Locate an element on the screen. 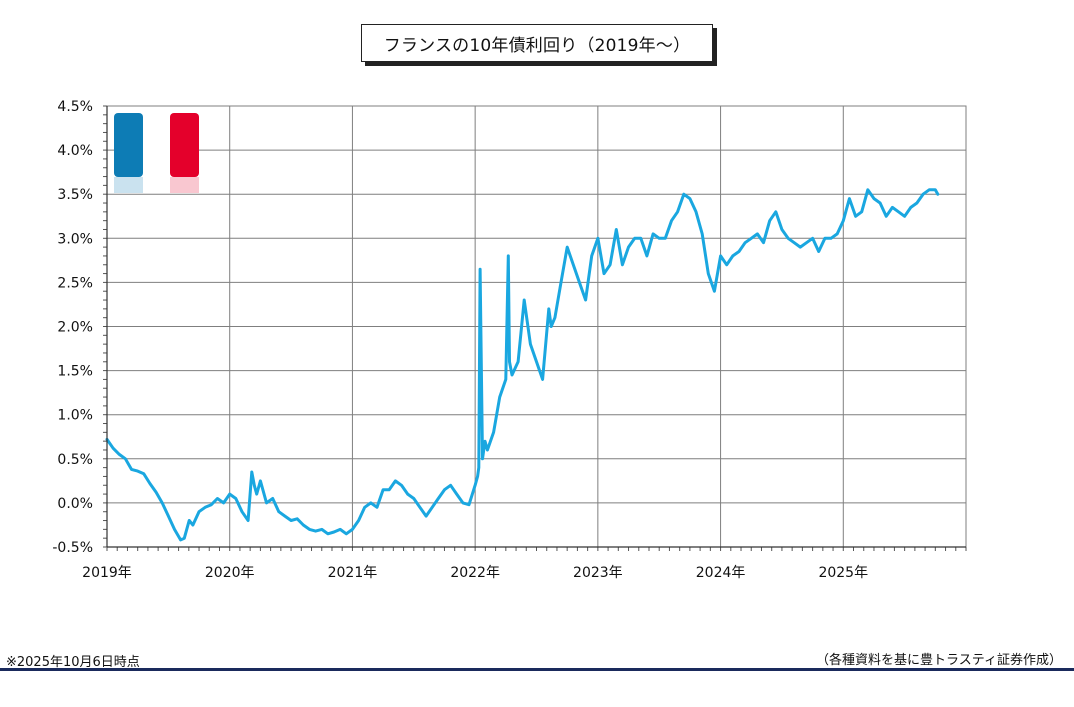 Image resolution: width=1074 pixels, height=707 pixels. source-note: （各種資料を基に豊トラスティ証券作成） is located at coordinates (939, 660).